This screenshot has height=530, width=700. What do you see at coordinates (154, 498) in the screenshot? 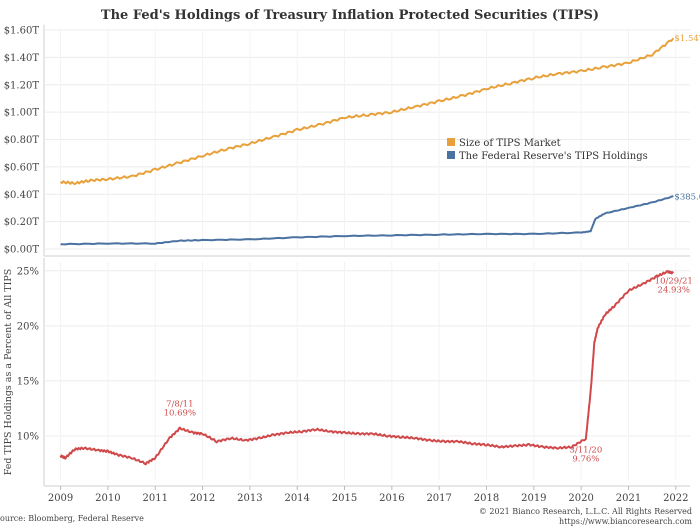
I see `x-tick-label: 2011` at bounding box center [154, 498].